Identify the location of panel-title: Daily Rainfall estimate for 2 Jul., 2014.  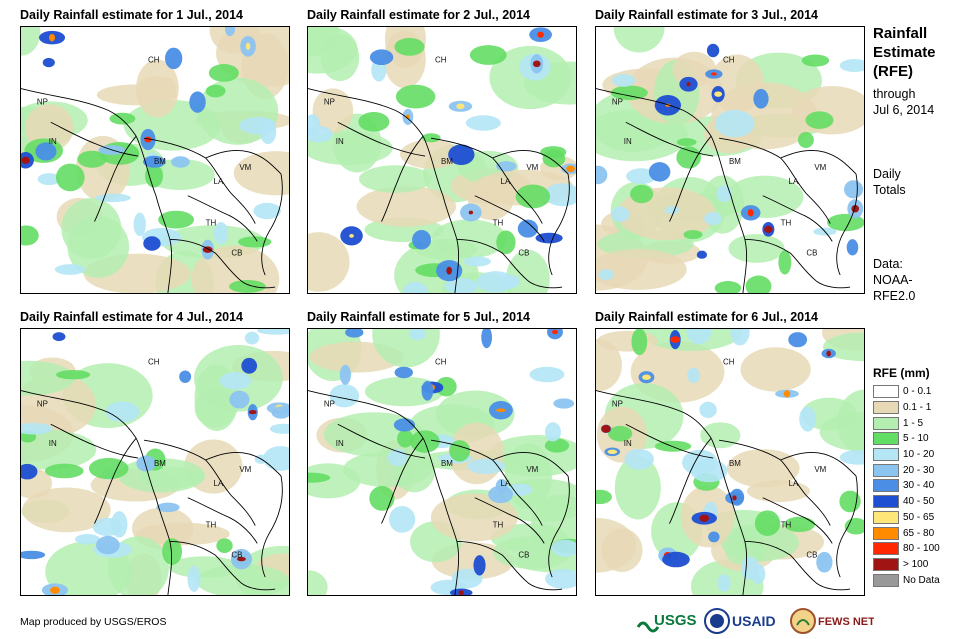
(419, 15).